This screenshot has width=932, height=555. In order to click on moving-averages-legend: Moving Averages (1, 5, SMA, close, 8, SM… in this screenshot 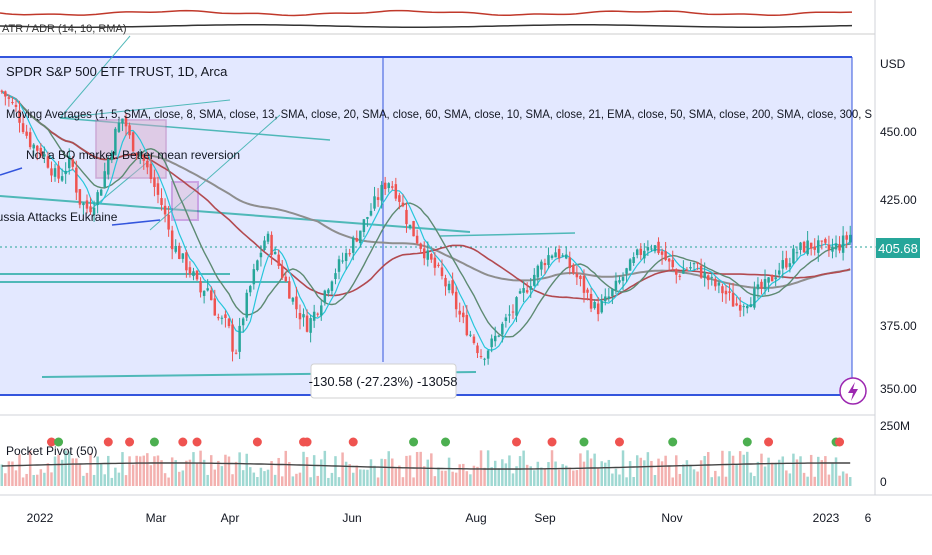, I will do `click(439, 114)`.